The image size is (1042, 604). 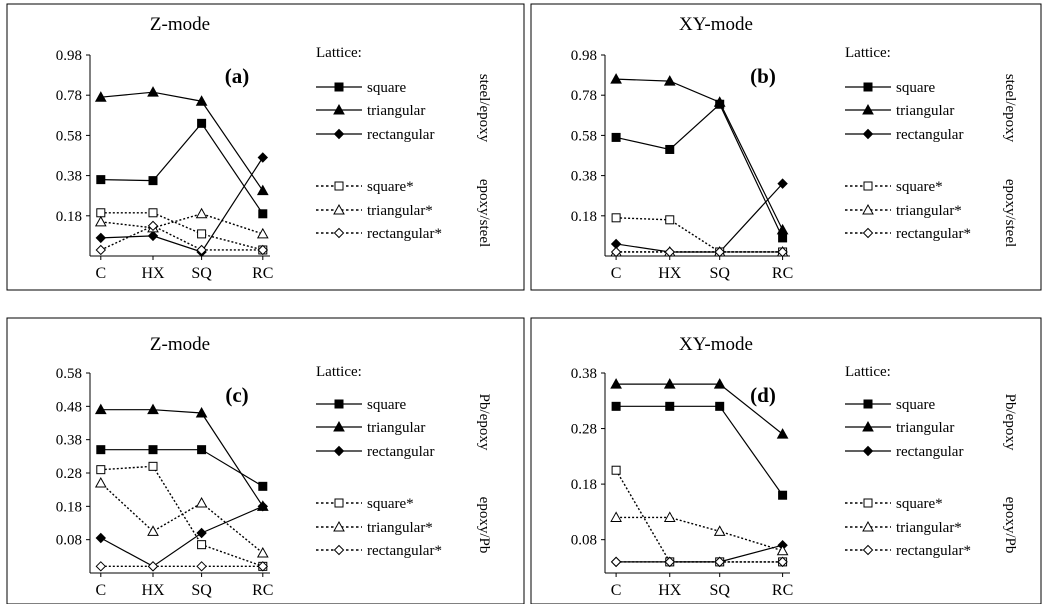 I want to click on x-tick-label: HX, so click(x=670, y=273).